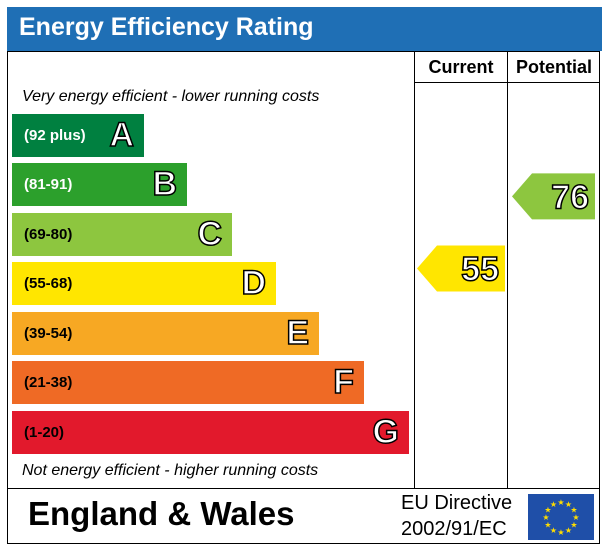 The image size is (603, 548). What do you see at coordinates (298, 333) in the screenshot?
I see `band-letter: E` at bounding box center [298, 333].